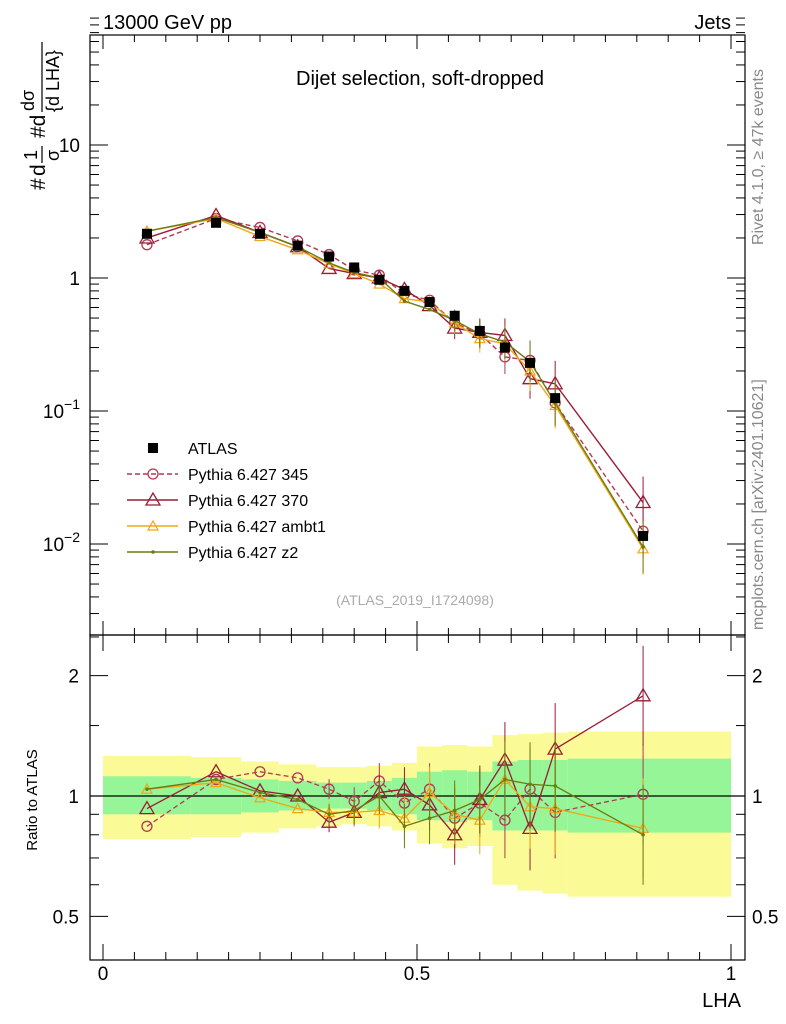 This screenshot has width=786, height=1024. I want to click on legend-marker-atlas, so click(153, 448).